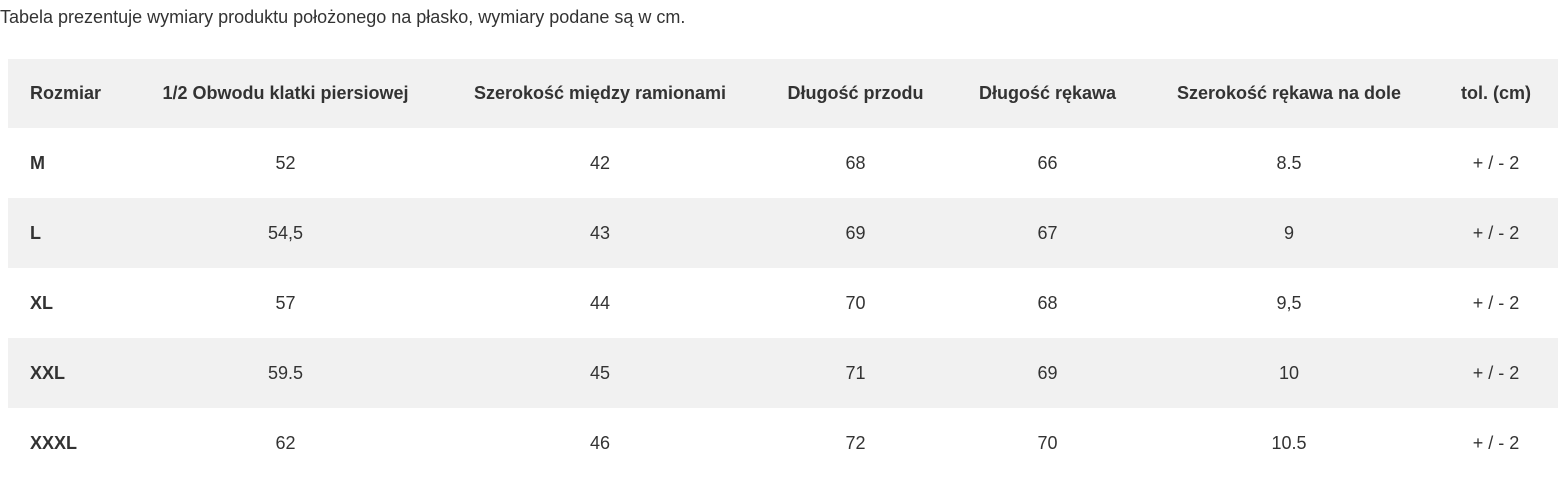  Describe the element at coordinates (1289, 233) in the screenshot. I see `cell-sleeve-bottom-width: 9` at that location.